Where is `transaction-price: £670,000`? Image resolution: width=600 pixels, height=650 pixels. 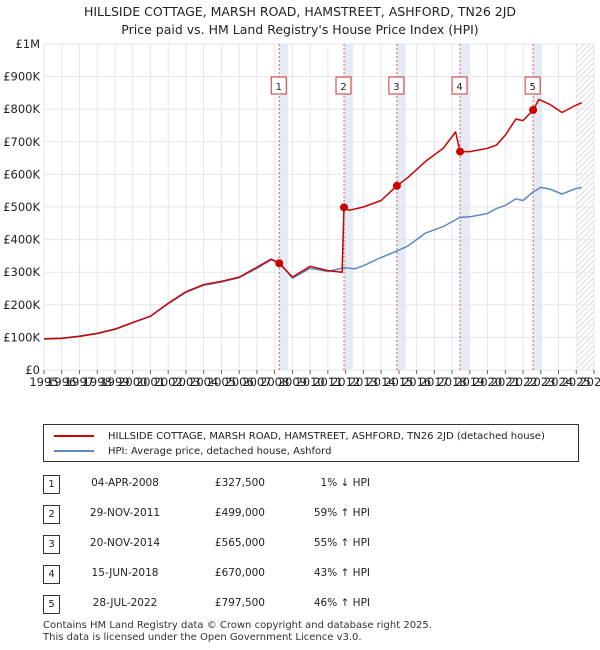
transaction-price: £670,000 is located at coordinates (239, 573).